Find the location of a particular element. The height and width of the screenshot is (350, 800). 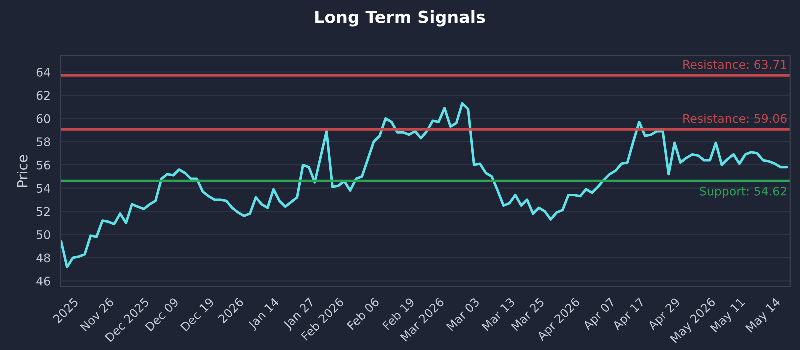

chart-title: Long Term Signals is located at coordinates (401, 18).